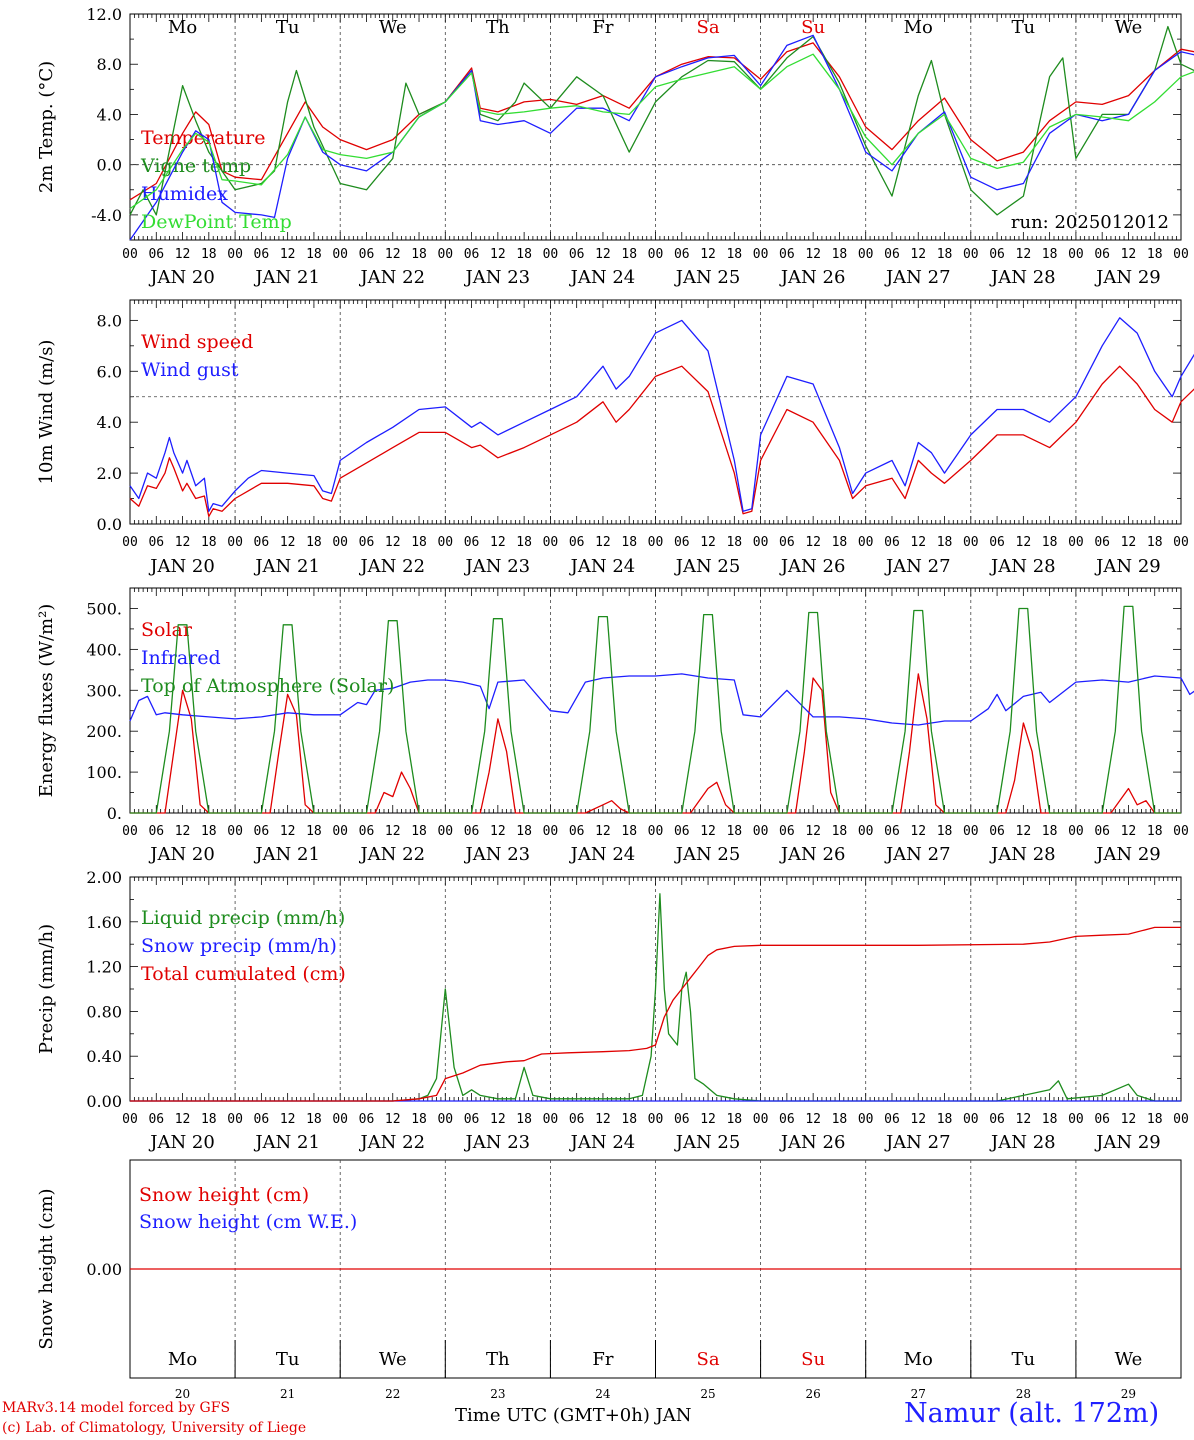 The width and height of the screenshot is (1194, 1440). What do you see at coordinates (1024, 27) in the screenshot?
I see `day-of-week-label: Tu` at bounding box center [1024, 27].